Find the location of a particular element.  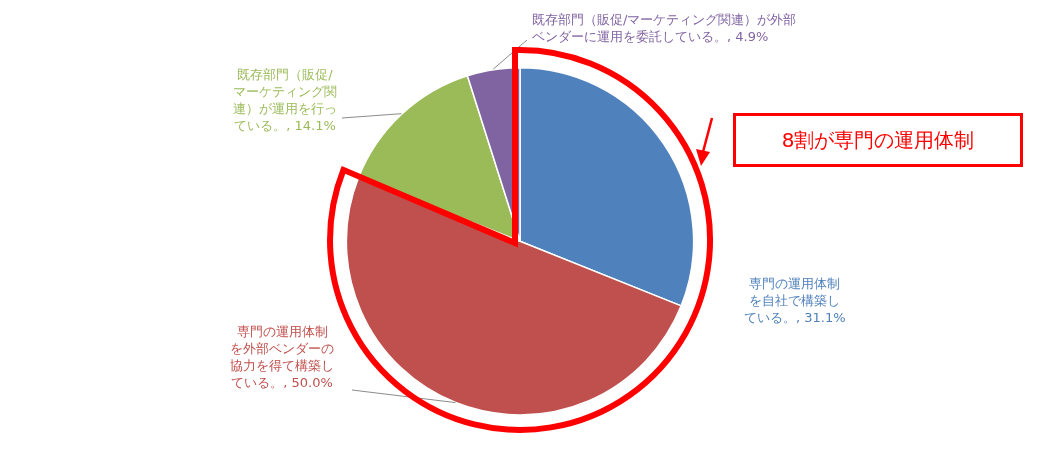

slice-label: 既存部門（販促/マーケティング関連）が運用を行っている。, 14.1% is located at coordinates (285, 100).